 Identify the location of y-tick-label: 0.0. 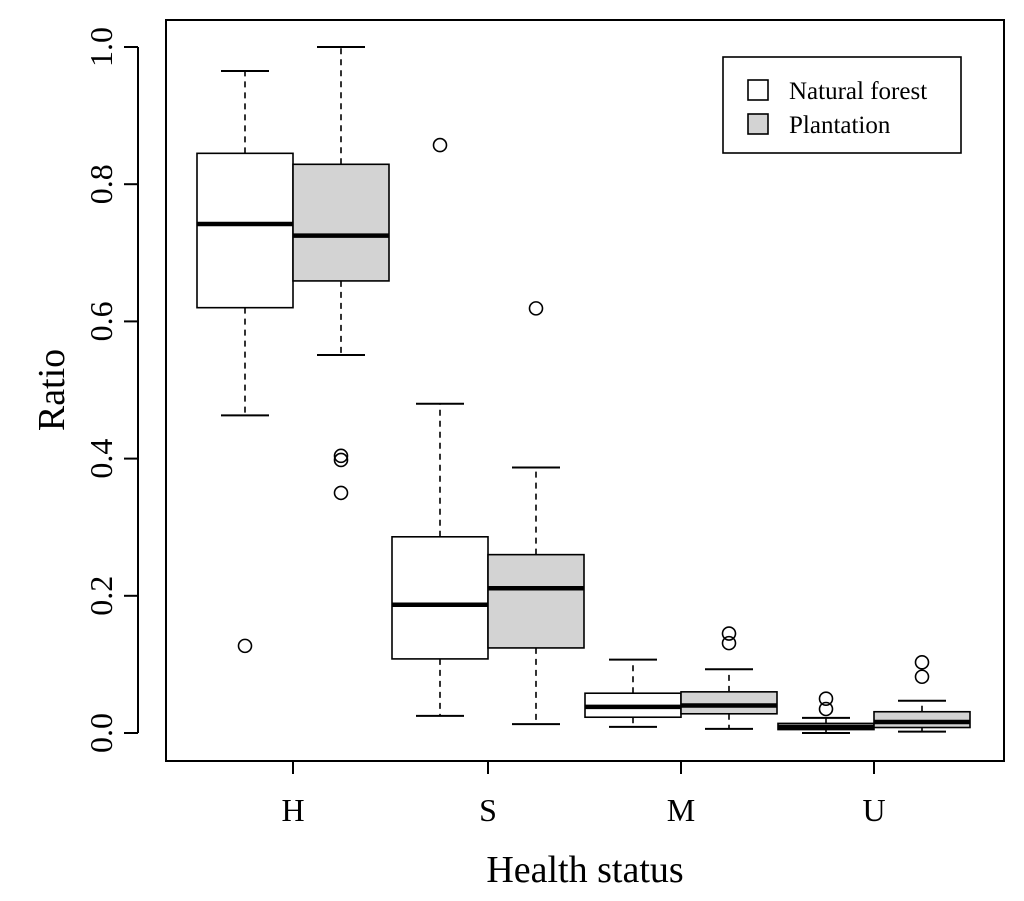
(101, 733).